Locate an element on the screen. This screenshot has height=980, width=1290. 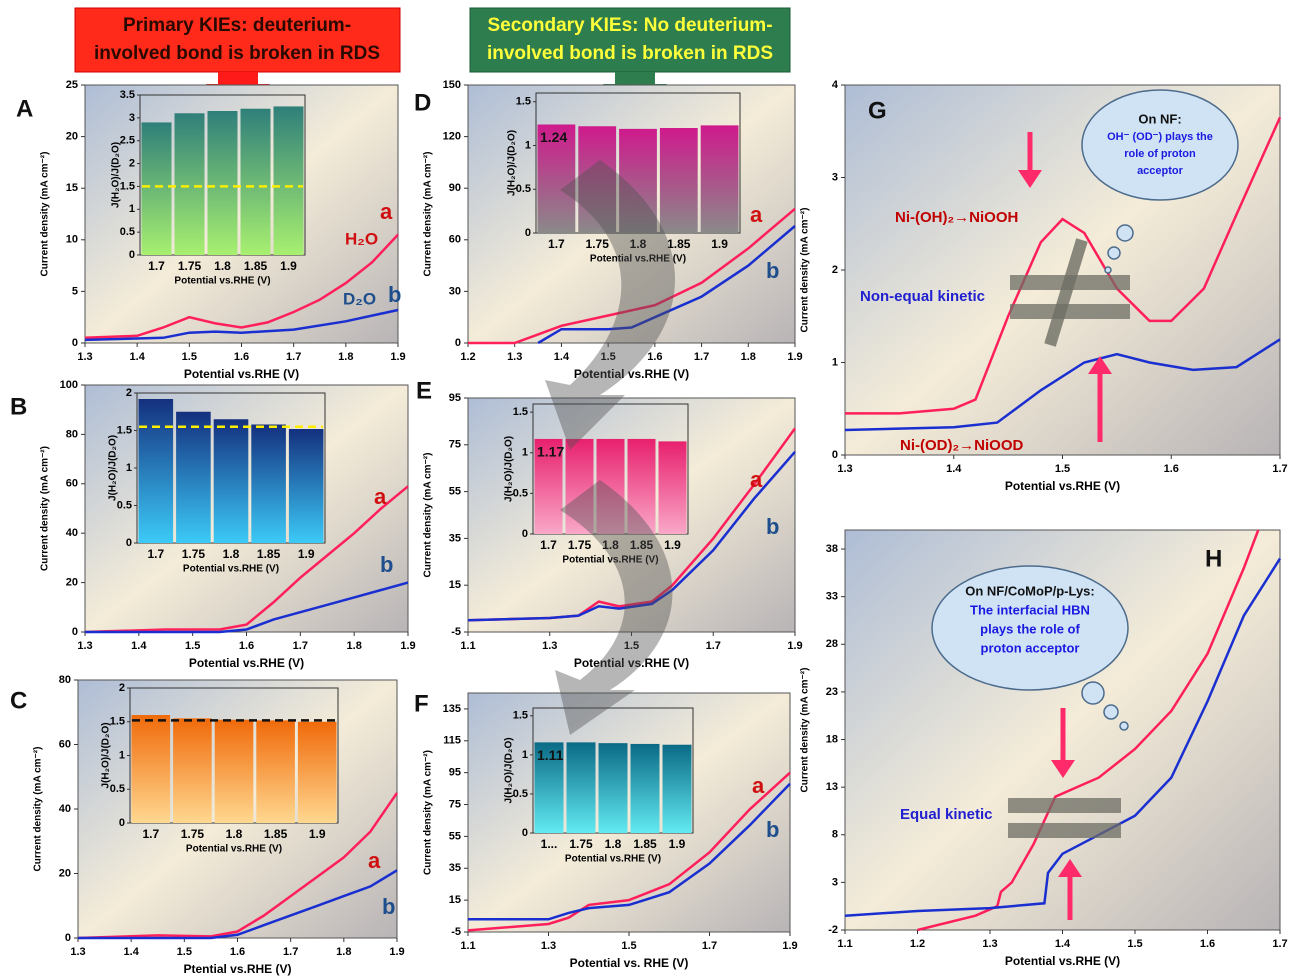
panel-letter: E is located at coordinates (424, 390).